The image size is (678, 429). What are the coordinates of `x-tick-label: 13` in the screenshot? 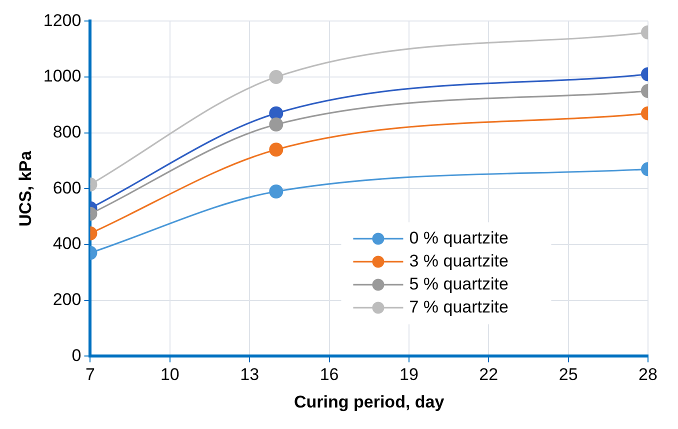 It's located at (250, 374).